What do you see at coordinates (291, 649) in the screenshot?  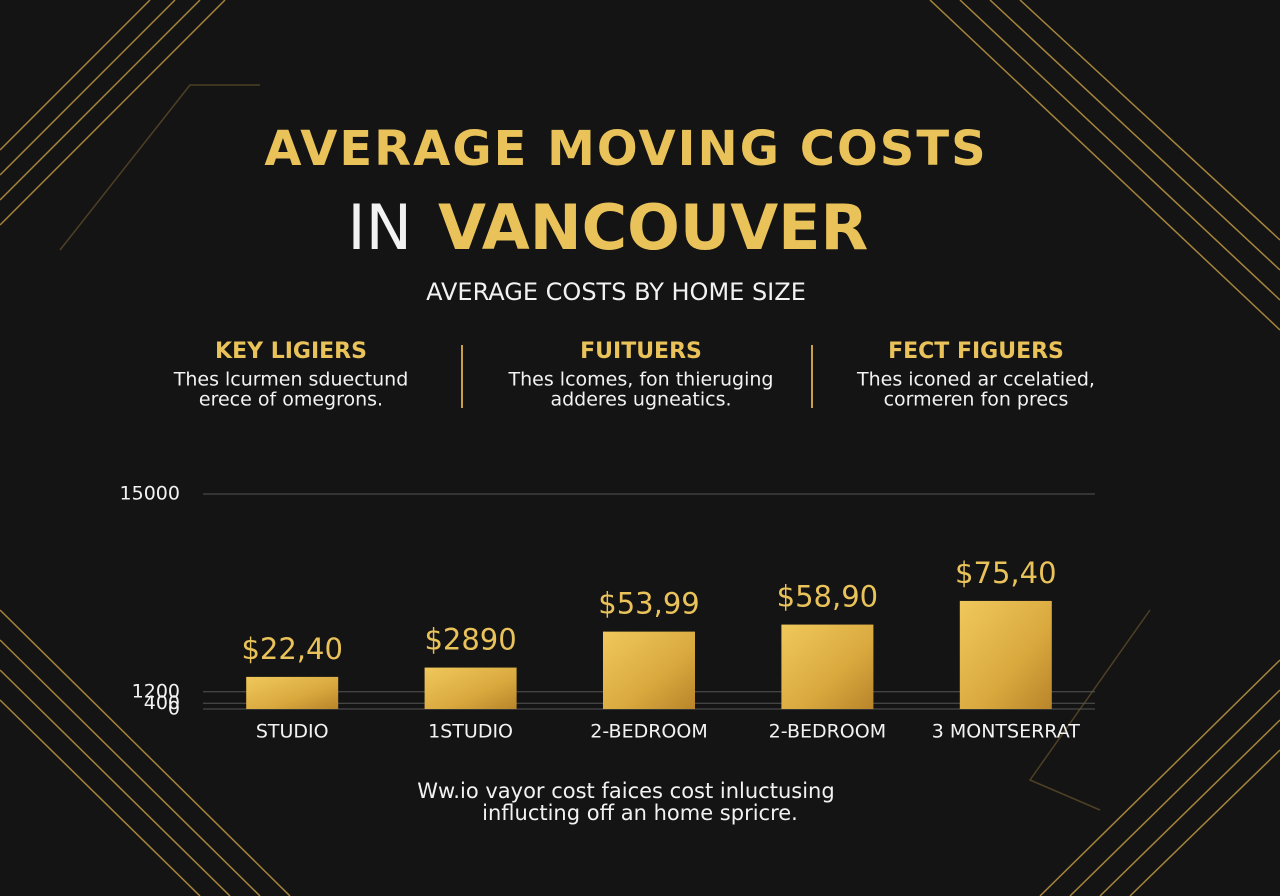 I see `value-label: $22,40` at bounding box center [291, 649].